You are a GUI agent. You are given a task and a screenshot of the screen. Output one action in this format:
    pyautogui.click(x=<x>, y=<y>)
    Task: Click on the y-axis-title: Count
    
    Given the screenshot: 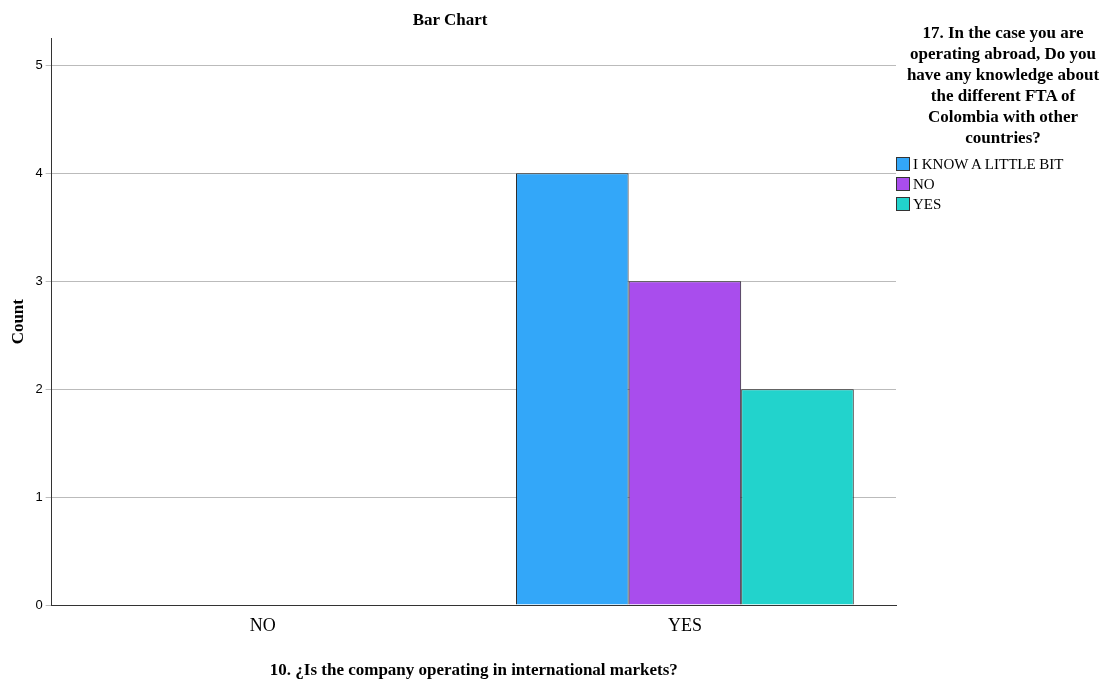 What is the action you would take?
    pyautogui.click(x=17, y=321)
    